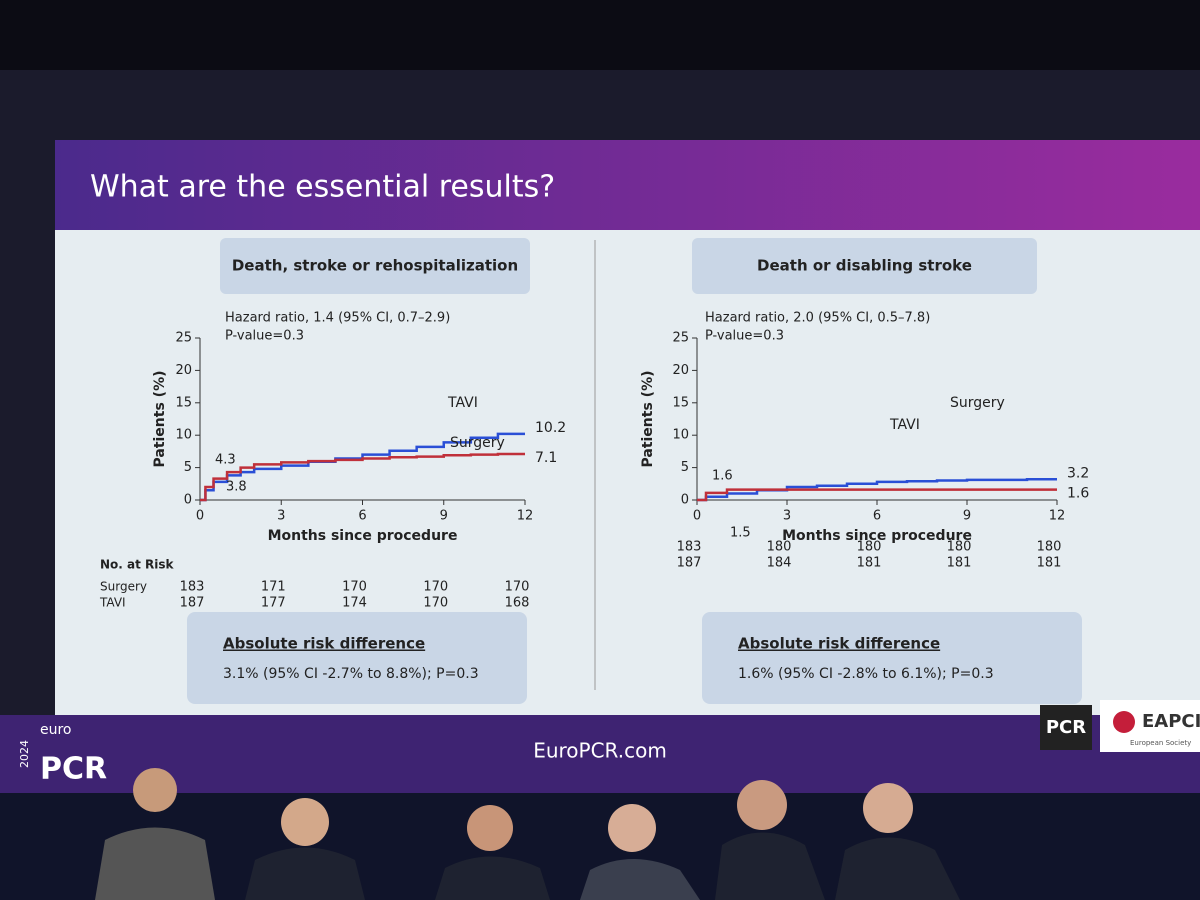 This screenshot has height=900, width=1200. Describe the element at coordinates (273, 603) in the screenshot. I see `risk-value: 177` at that location.